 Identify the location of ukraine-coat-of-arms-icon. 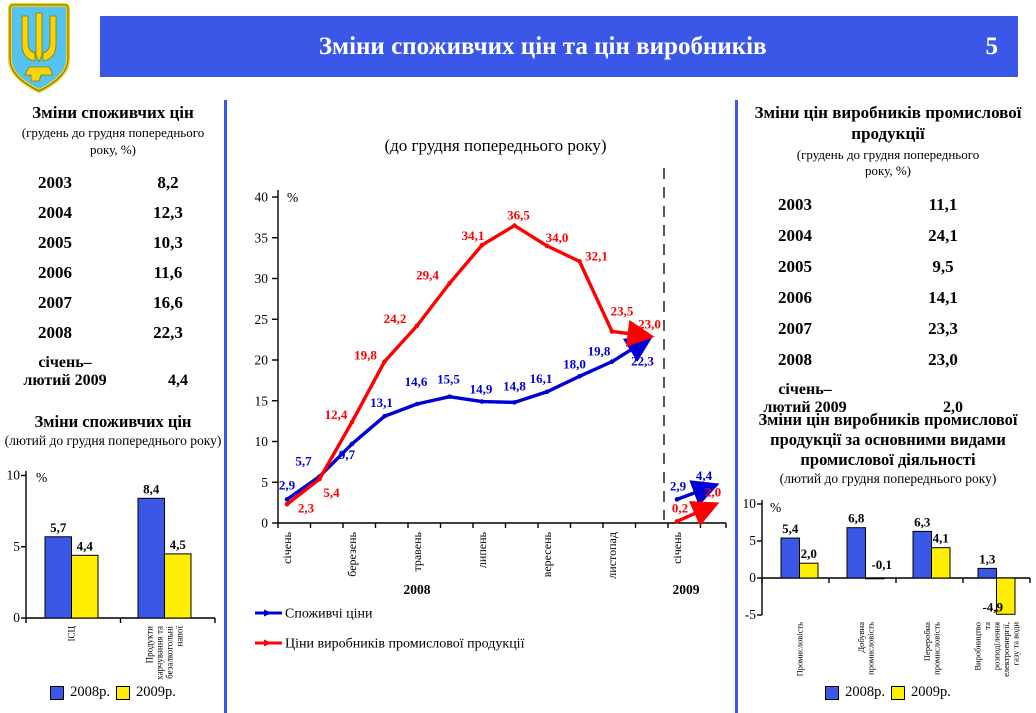
(39, 48).